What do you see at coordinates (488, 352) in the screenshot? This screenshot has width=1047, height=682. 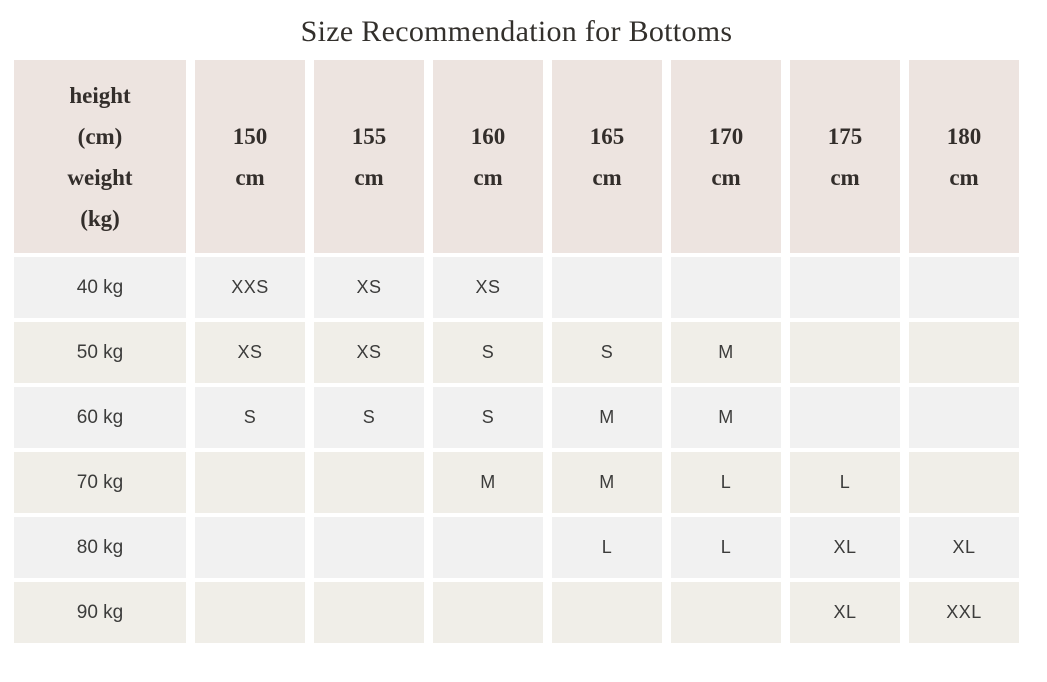 I see `size-cell-50kg-160cm: S` at bounding box center [488, 352].